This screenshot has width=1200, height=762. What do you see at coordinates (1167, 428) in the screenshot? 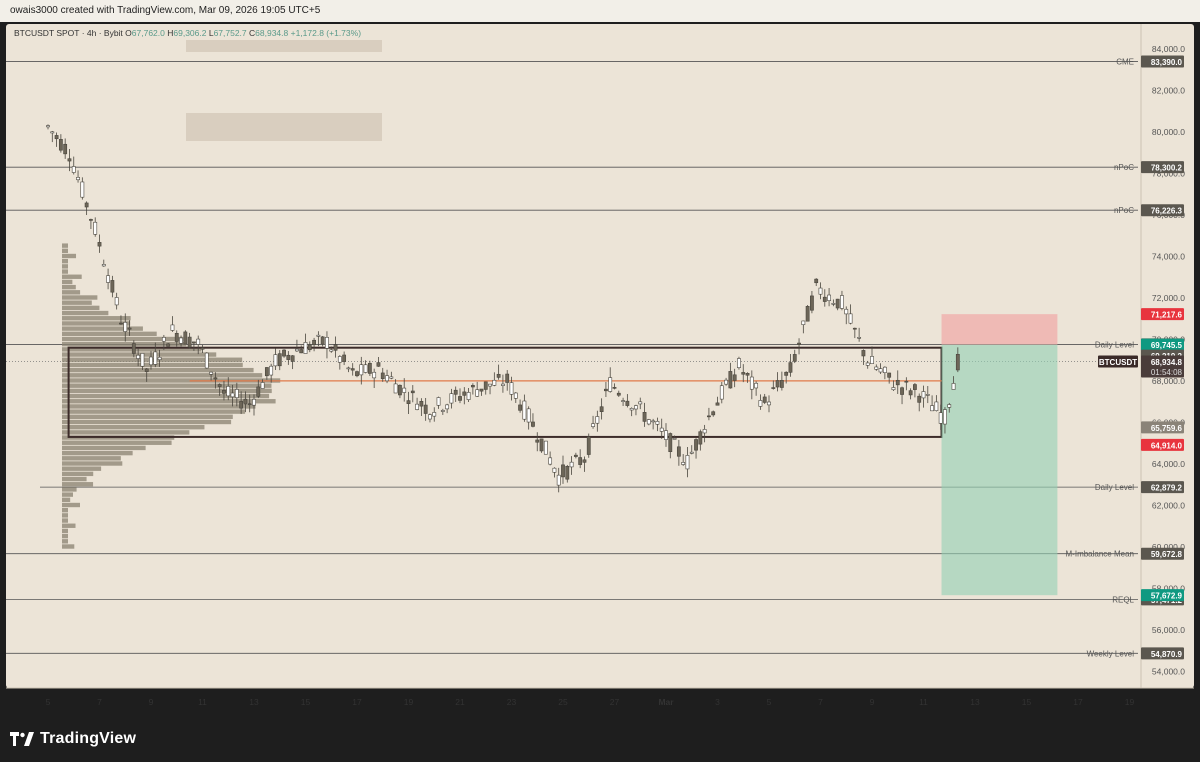
I see `price-tag-text: 65,759.6` at bounding box center [1167, 428].